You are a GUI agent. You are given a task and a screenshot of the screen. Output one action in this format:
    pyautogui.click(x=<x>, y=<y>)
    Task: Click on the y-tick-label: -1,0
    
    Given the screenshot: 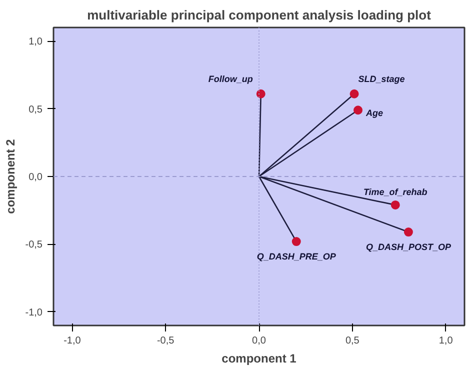 What is the action you would take?
    pyautogui.click(x=34, y=312)
    